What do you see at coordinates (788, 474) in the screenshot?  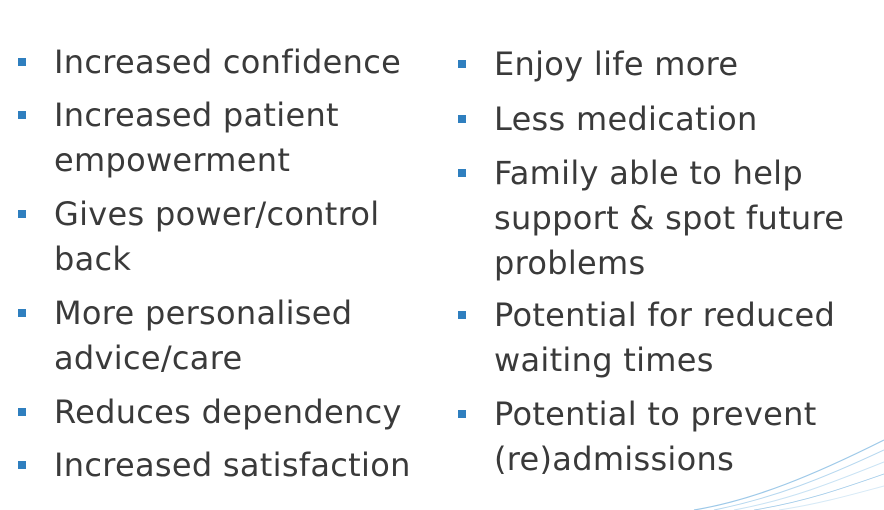 I see `wave-lines-decoration-icon` at bounding box center [788, 474].